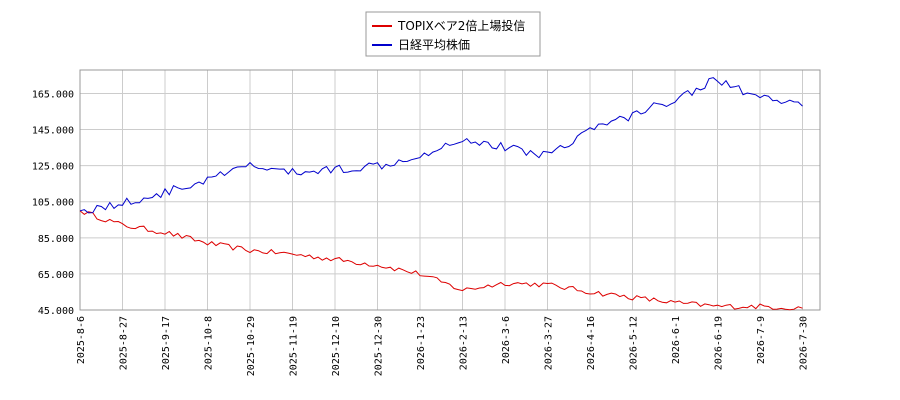  I want to click on x-tick-label: 2026-3-6, so click(506, 340).